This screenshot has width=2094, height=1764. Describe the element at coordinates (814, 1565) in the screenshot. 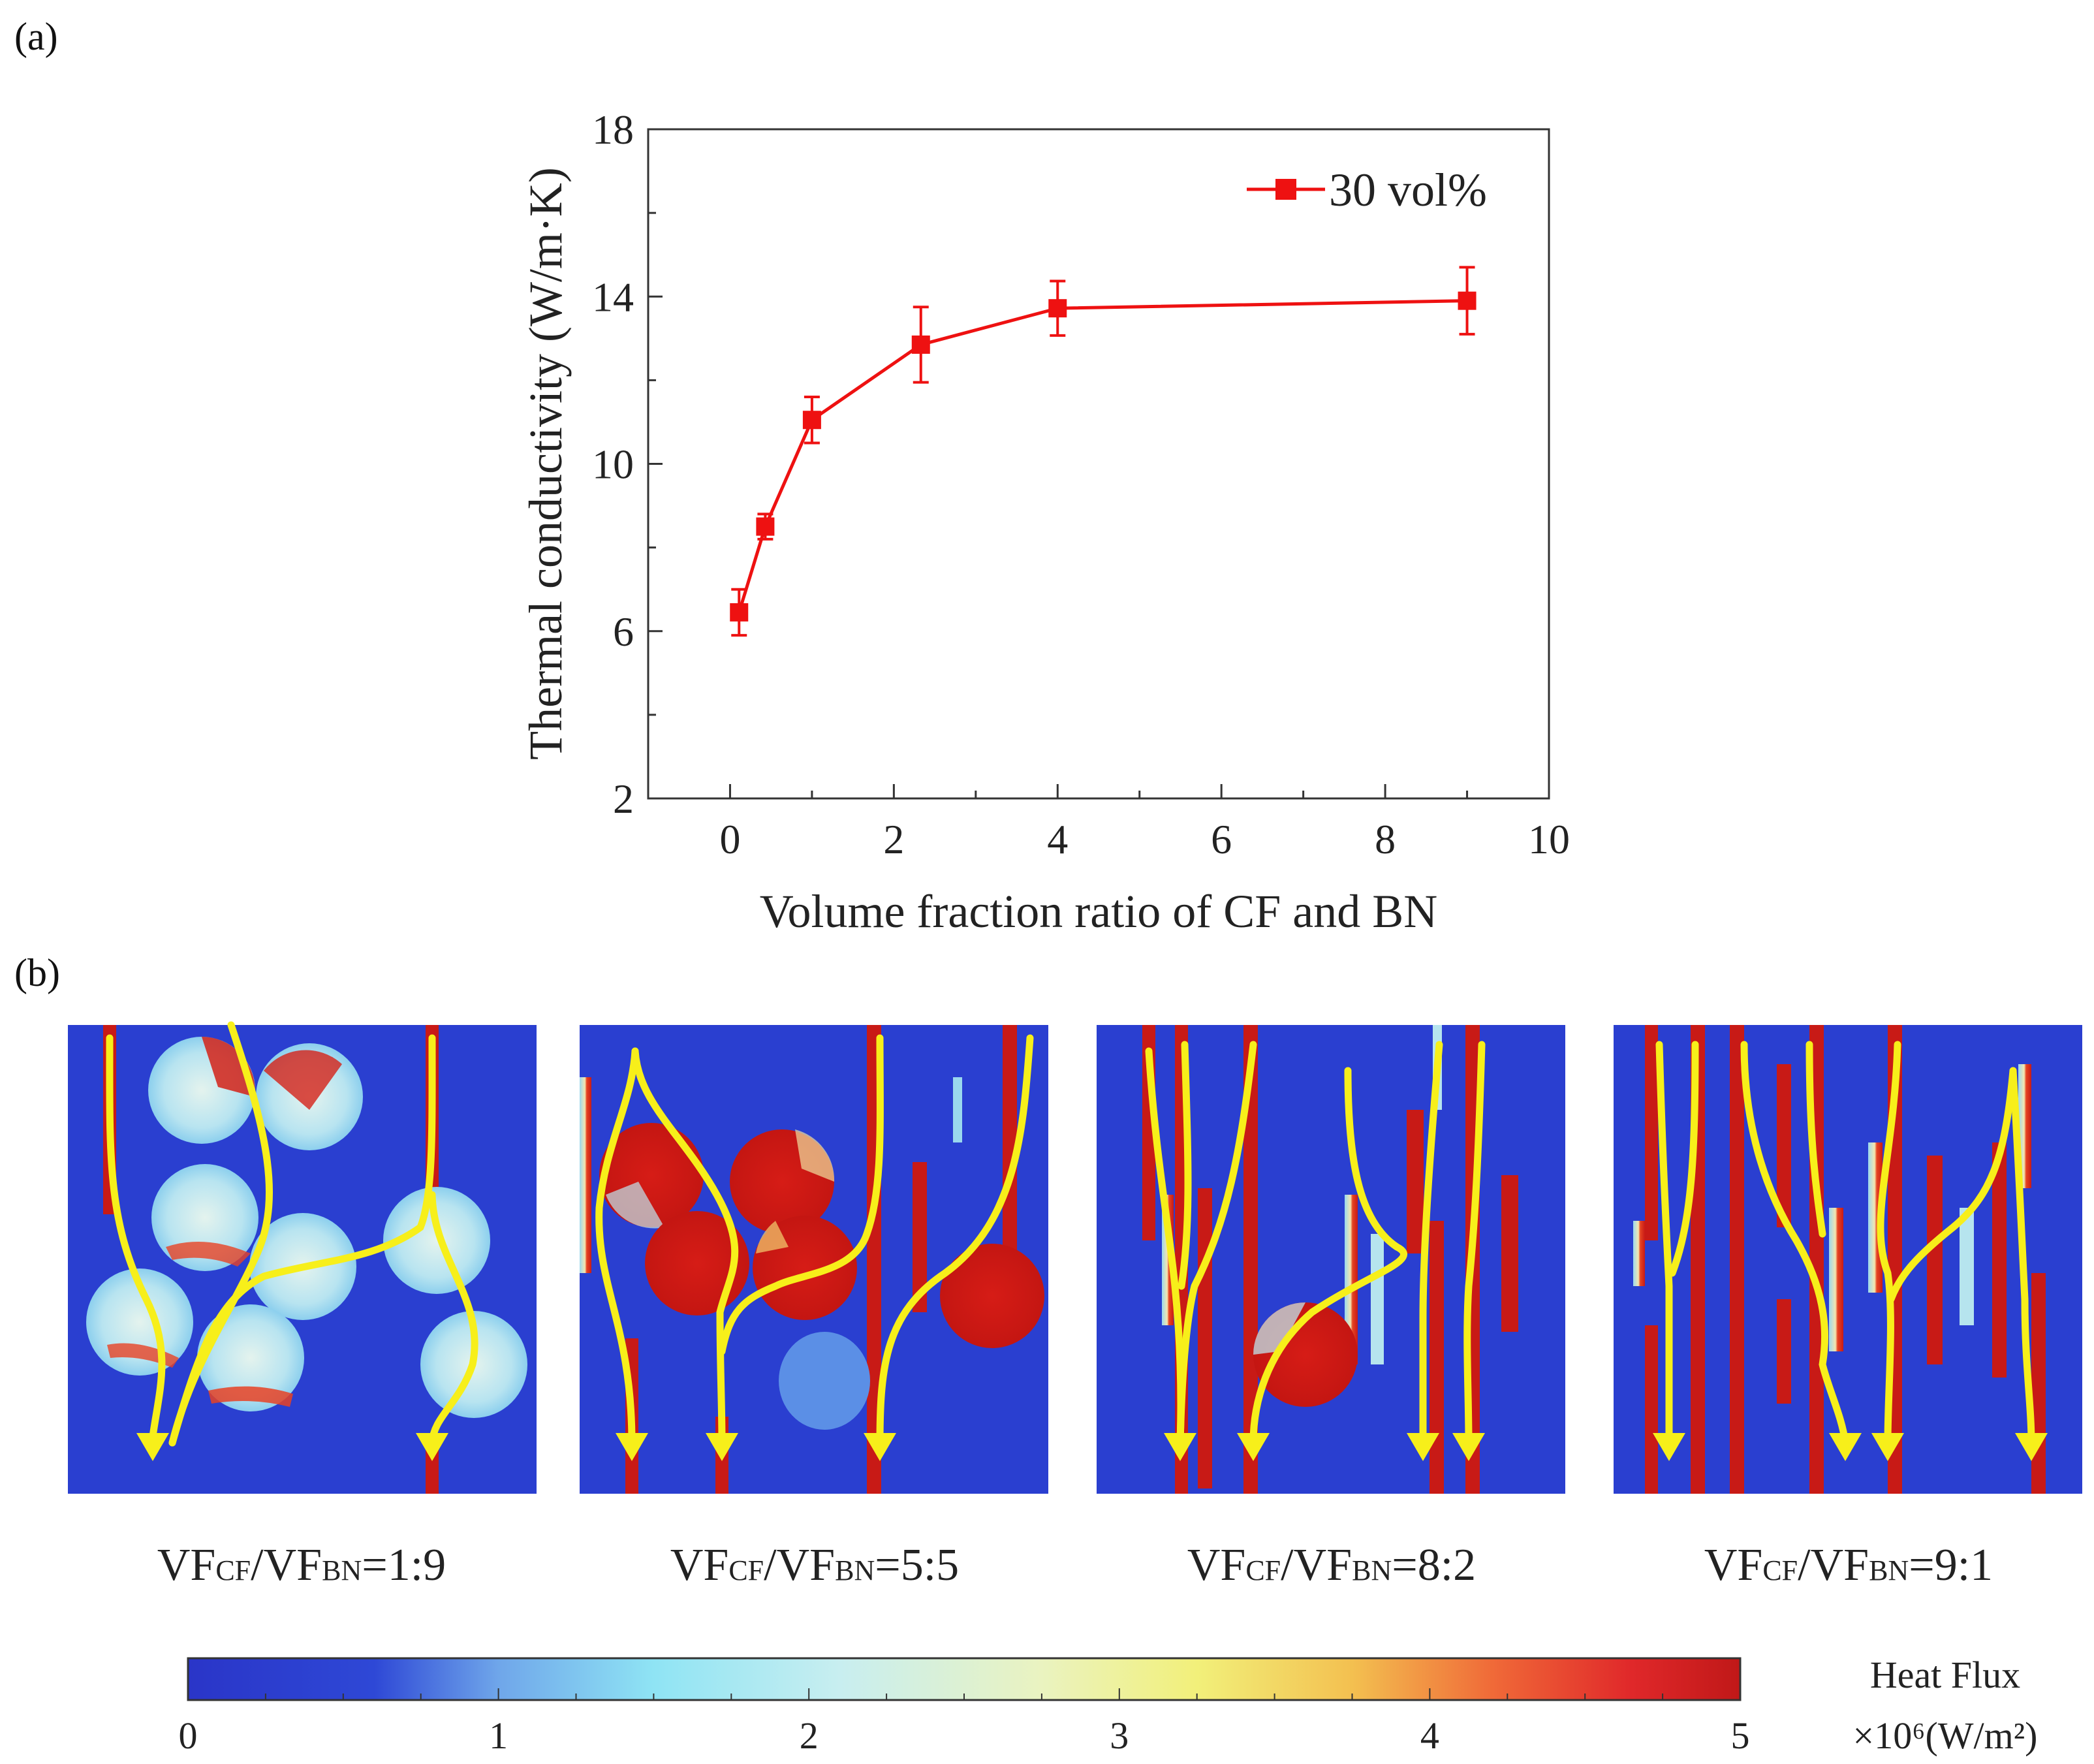

I see `caption-5-5: VFCF/VFBN=5:5` at that location.